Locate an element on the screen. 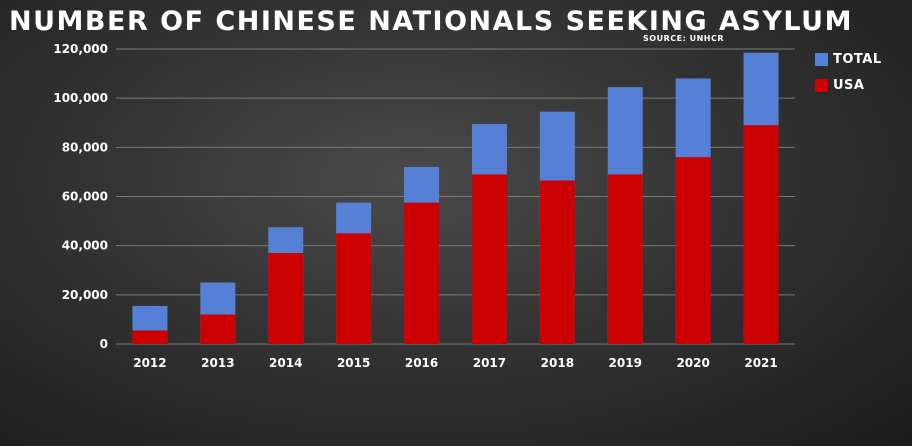 The image size is (912, 446). y-tick-label: 20,000 is located at coordinates (85, 295).